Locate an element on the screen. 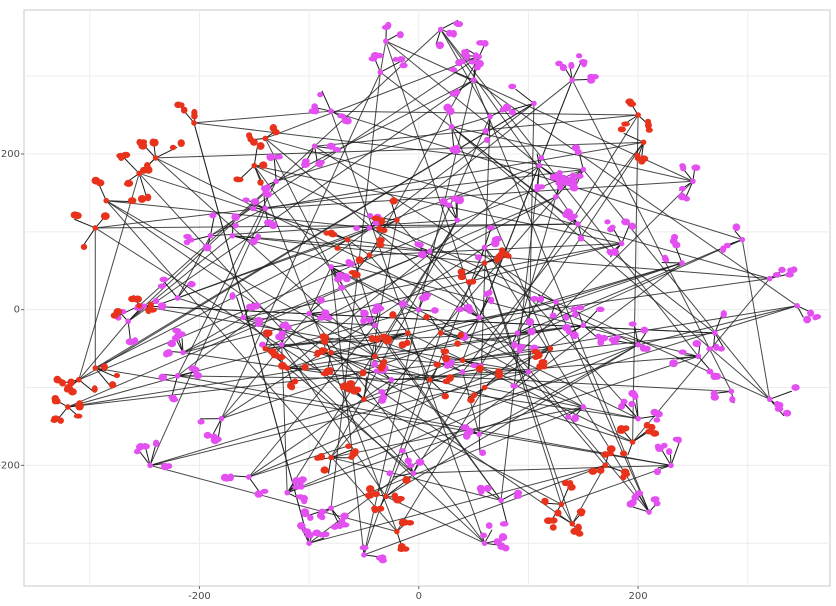  y-tick-label: 200 is located at coordinates (10, 154).